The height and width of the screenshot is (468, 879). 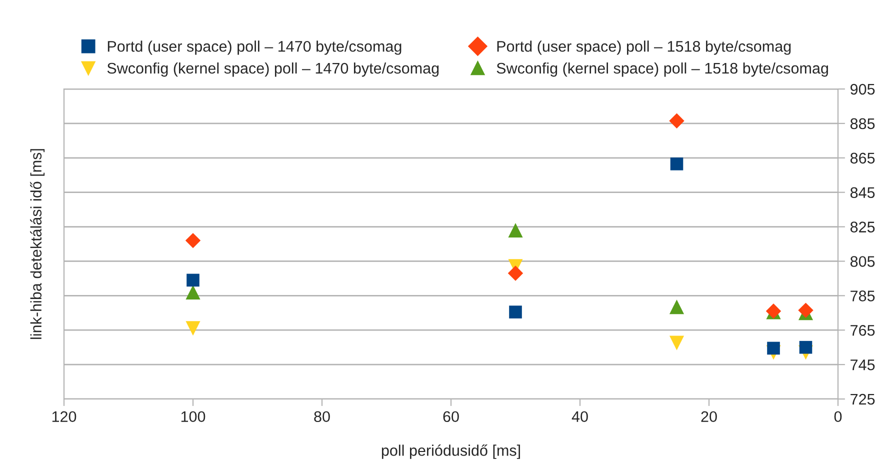 What do you see at coordinates (451, 451) in the screenshot?
I see `x-axis-title: poll periódusidő [ms]` at bounding box center [451, 451].